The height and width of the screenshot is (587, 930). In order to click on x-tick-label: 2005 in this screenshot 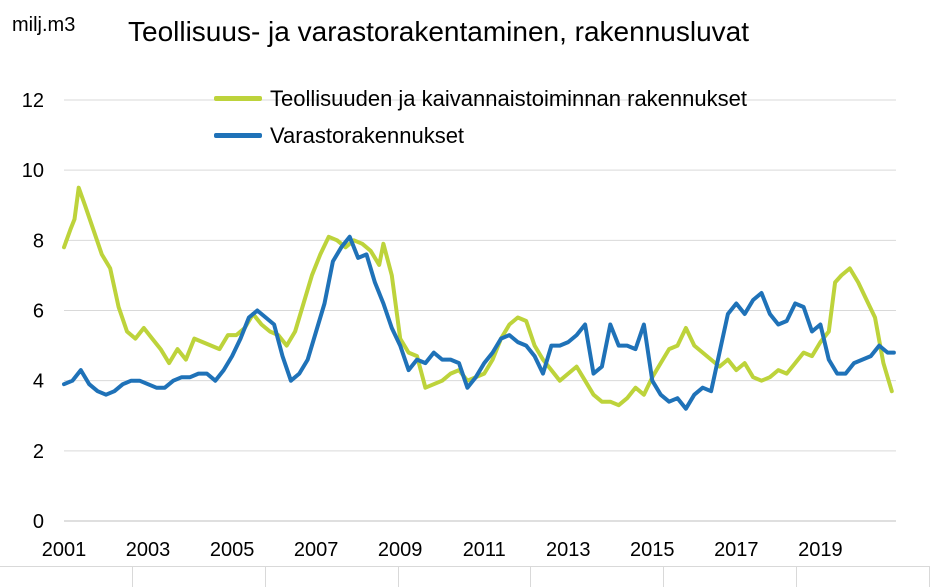, I will do `click(232, 550)`.